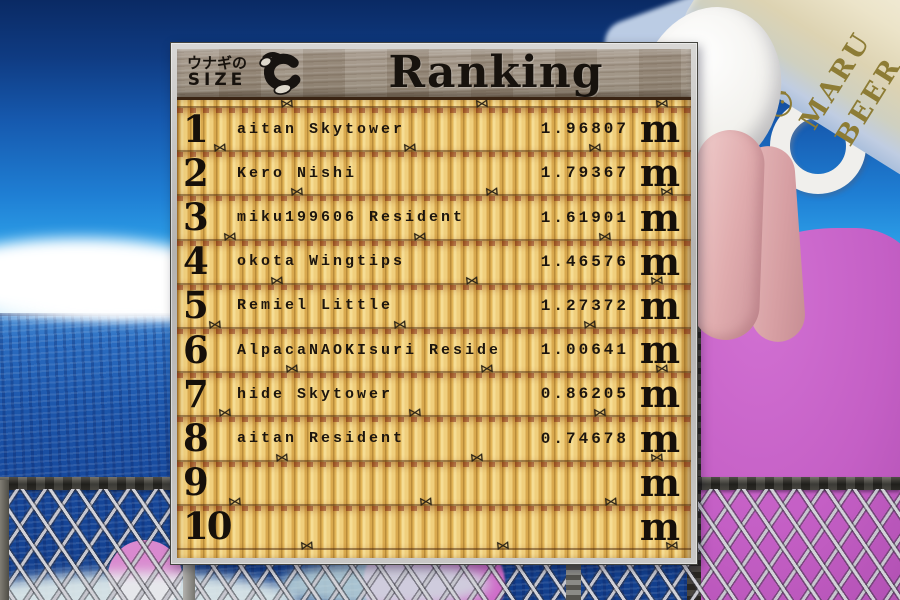 This screenshot has width=900, height=600. What do you see at coordinates (351, 217) in the screenshot?
I see `player-name: miku199606 Resident` at bounding box center [351, 217].